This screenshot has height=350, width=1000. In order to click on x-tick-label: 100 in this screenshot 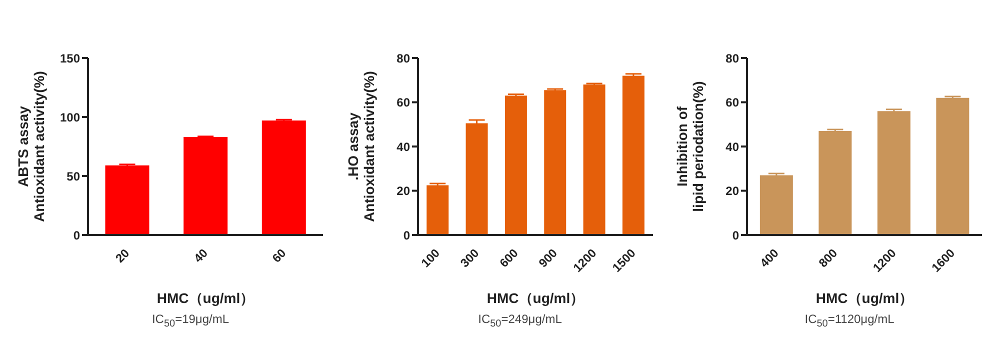, I will do `click(430, 258)`.